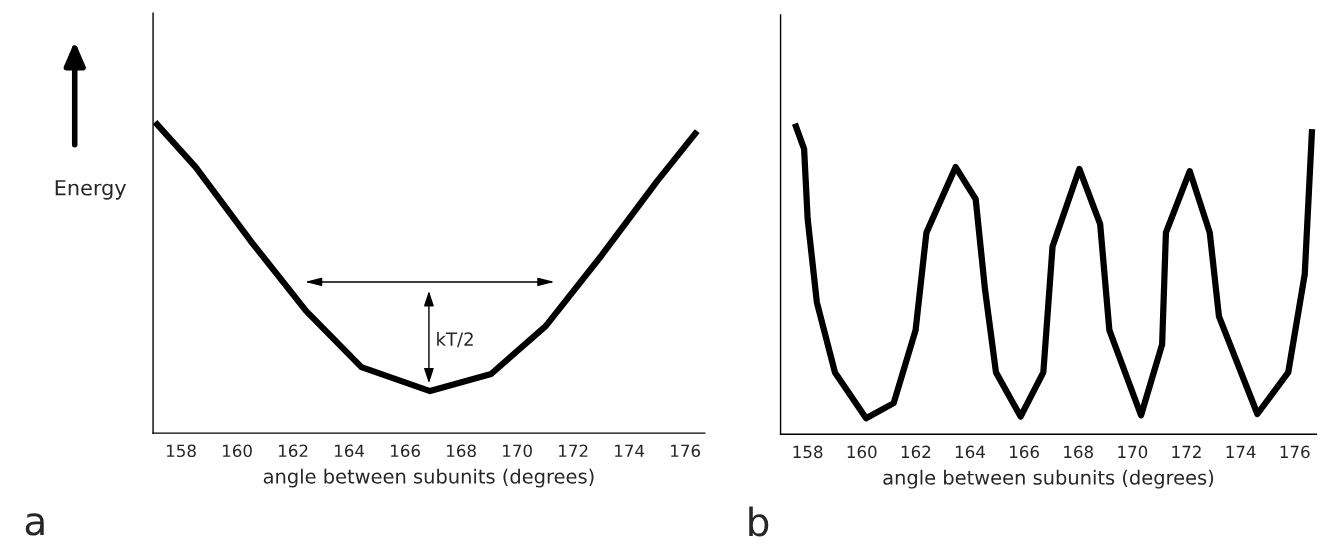 The height and width of the screenshot is (551, 1323). What do you see at coordinates (34, 524) in the screenshot?
I see `text: a` at bounding box center [34, 524].